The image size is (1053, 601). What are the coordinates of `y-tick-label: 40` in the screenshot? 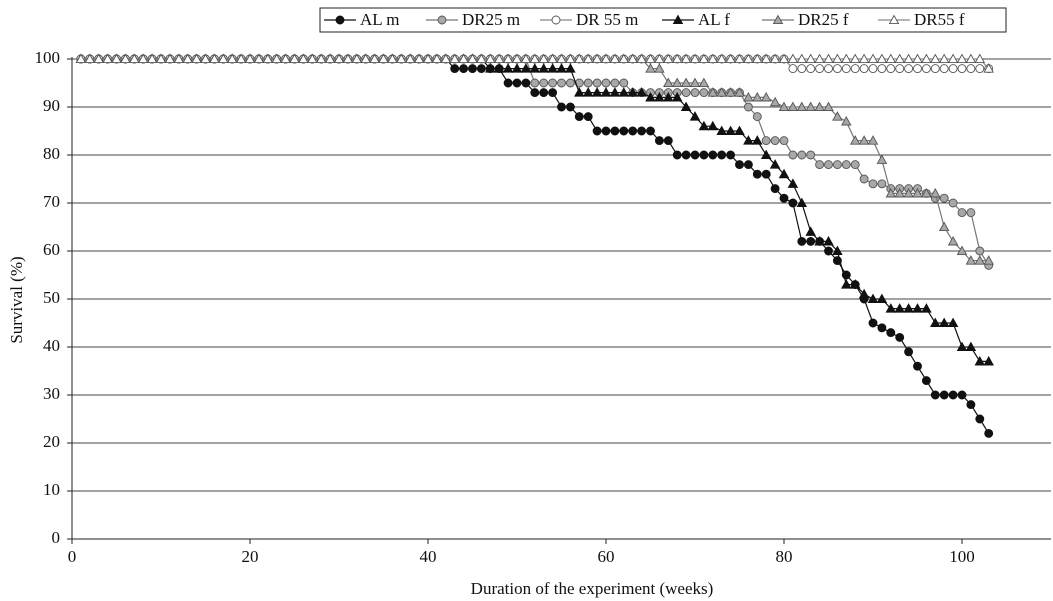 It's located at (51, 345).